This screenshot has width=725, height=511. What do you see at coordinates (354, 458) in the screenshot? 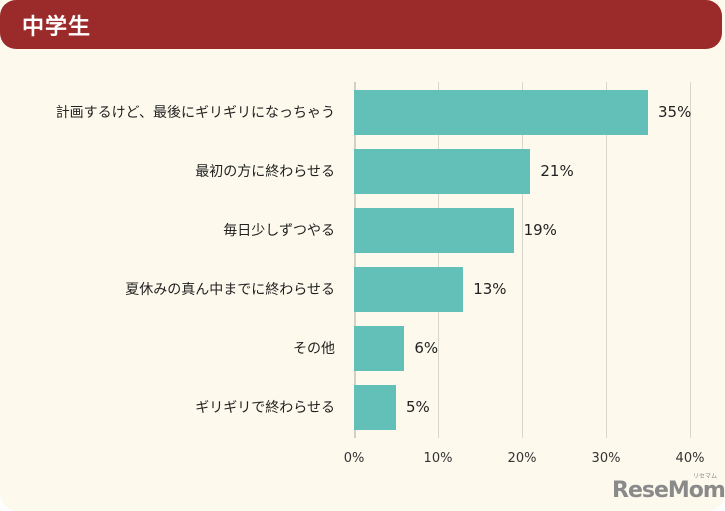
I see `x-tick-label: 0%` at bounding box center [354, 458].